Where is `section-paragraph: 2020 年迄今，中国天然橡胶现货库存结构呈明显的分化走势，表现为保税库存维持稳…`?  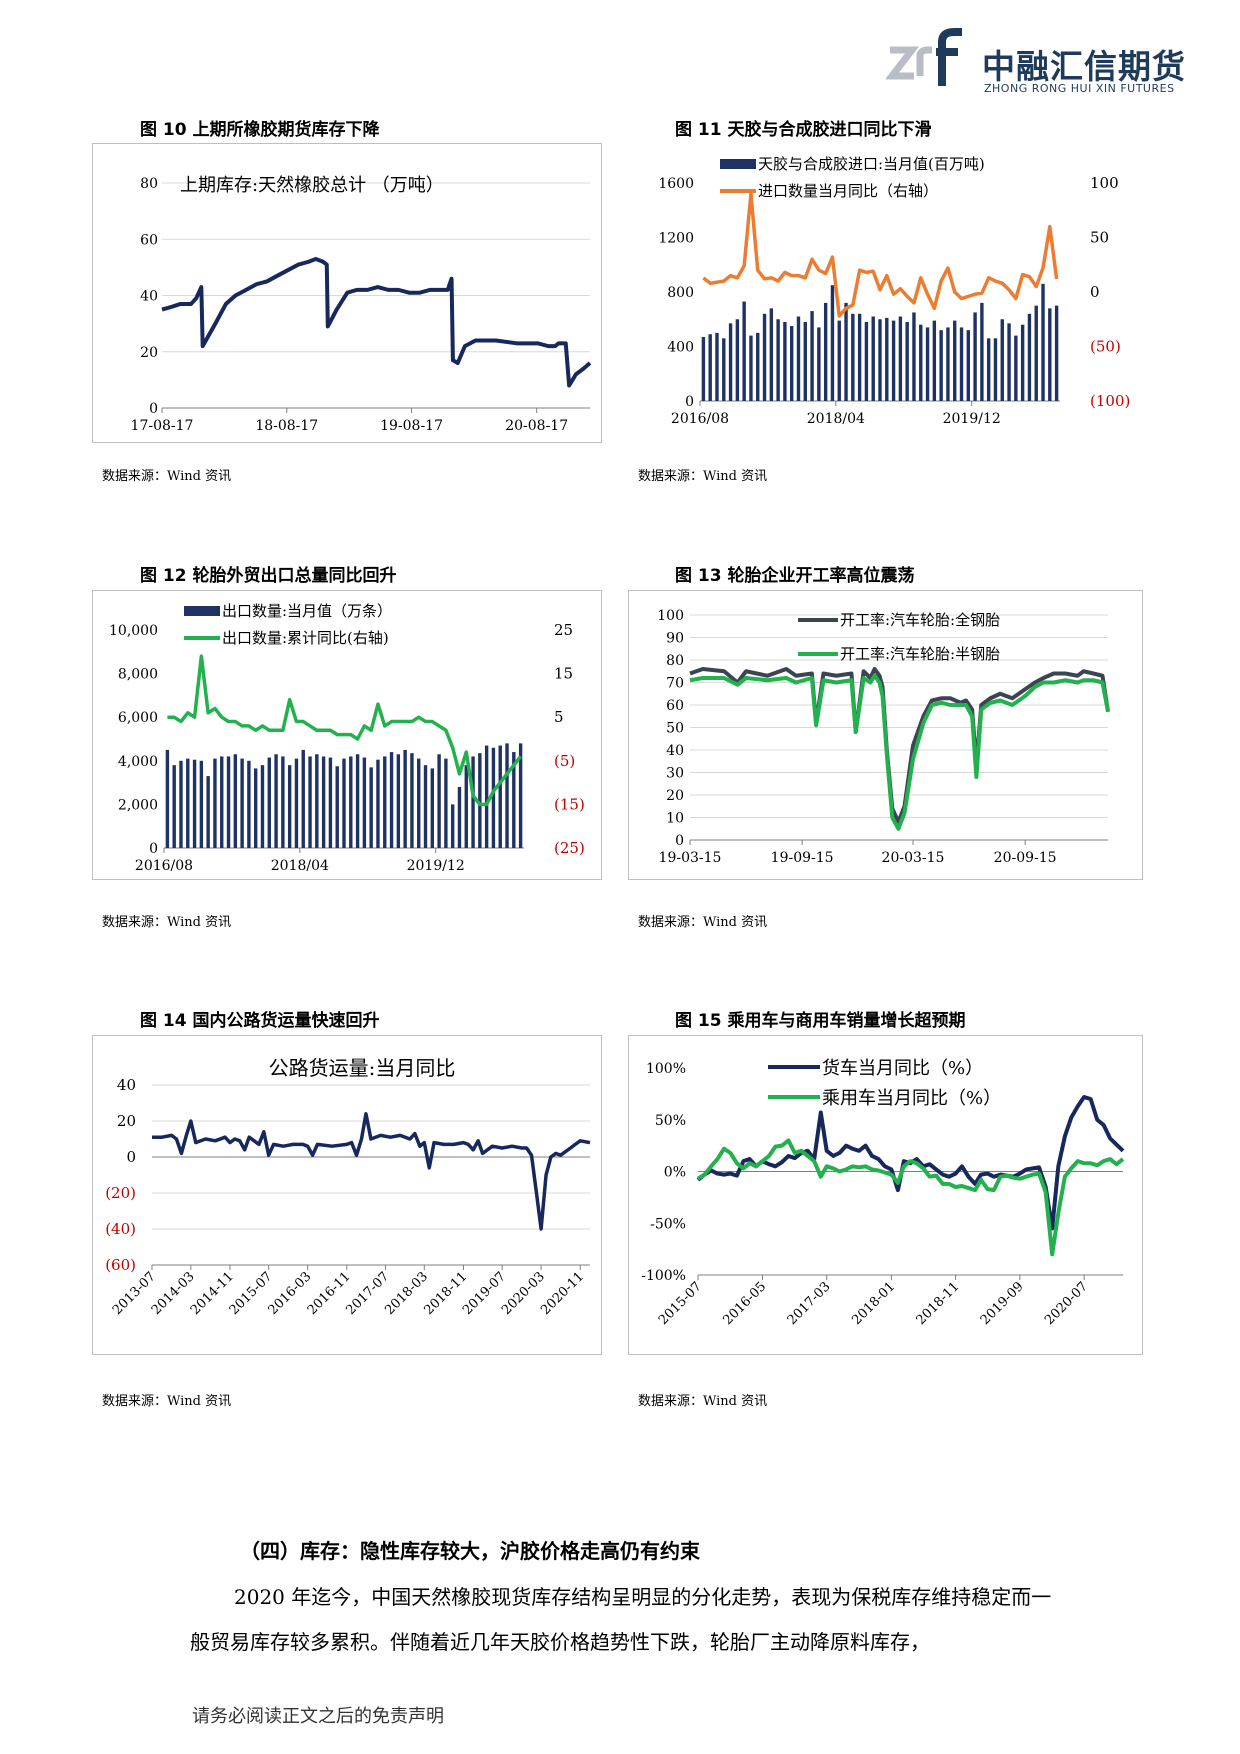 section-paragraph: 2020 年迄今，中国天然橡胶现货库存结构呈明显的分化走势，表现为保税库存维持稳… is located at coordinates (630, 1620).